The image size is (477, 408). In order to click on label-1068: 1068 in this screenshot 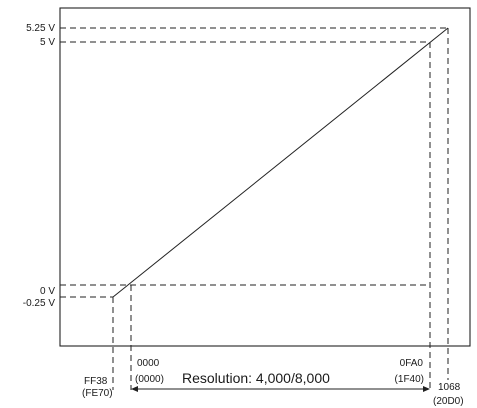, I will do `click(449, 387)`.